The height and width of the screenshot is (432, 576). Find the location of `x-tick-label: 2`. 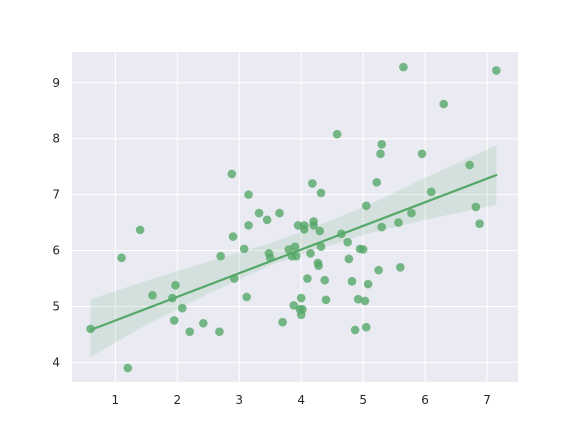

x-tick-label: 2 is located at coordinates (177, 400).